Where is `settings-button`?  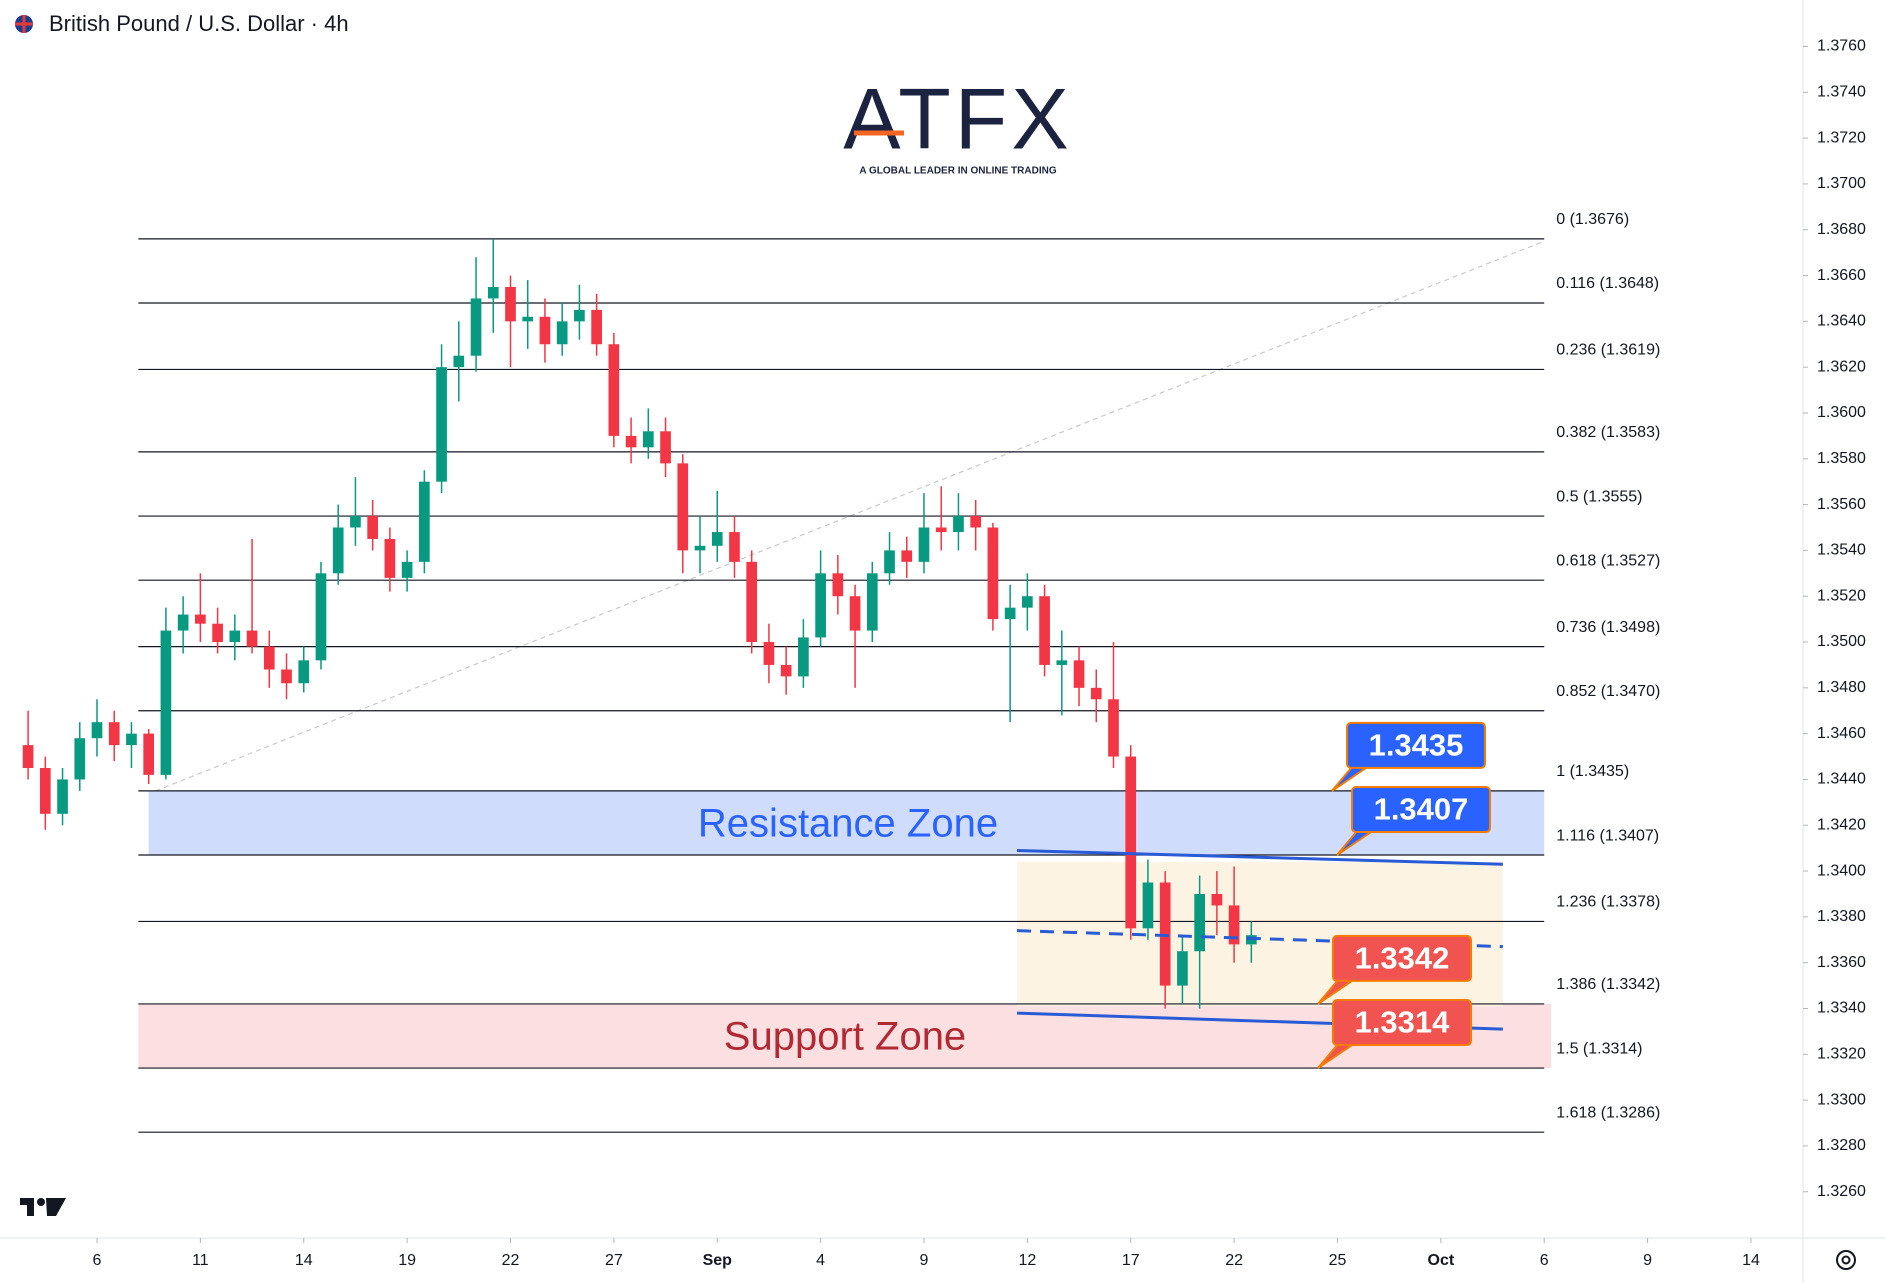
settings-button is located at coordinates (1846, 1260).